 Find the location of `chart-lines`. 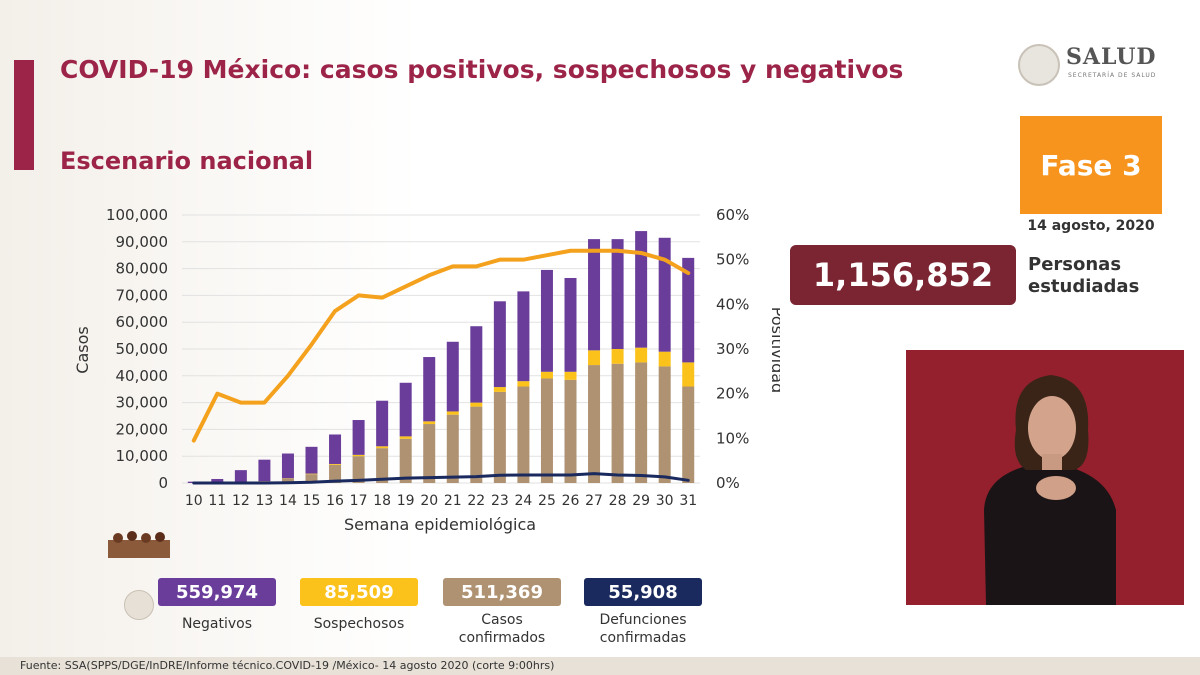

chart-lines is located at coordinates (441, 366).